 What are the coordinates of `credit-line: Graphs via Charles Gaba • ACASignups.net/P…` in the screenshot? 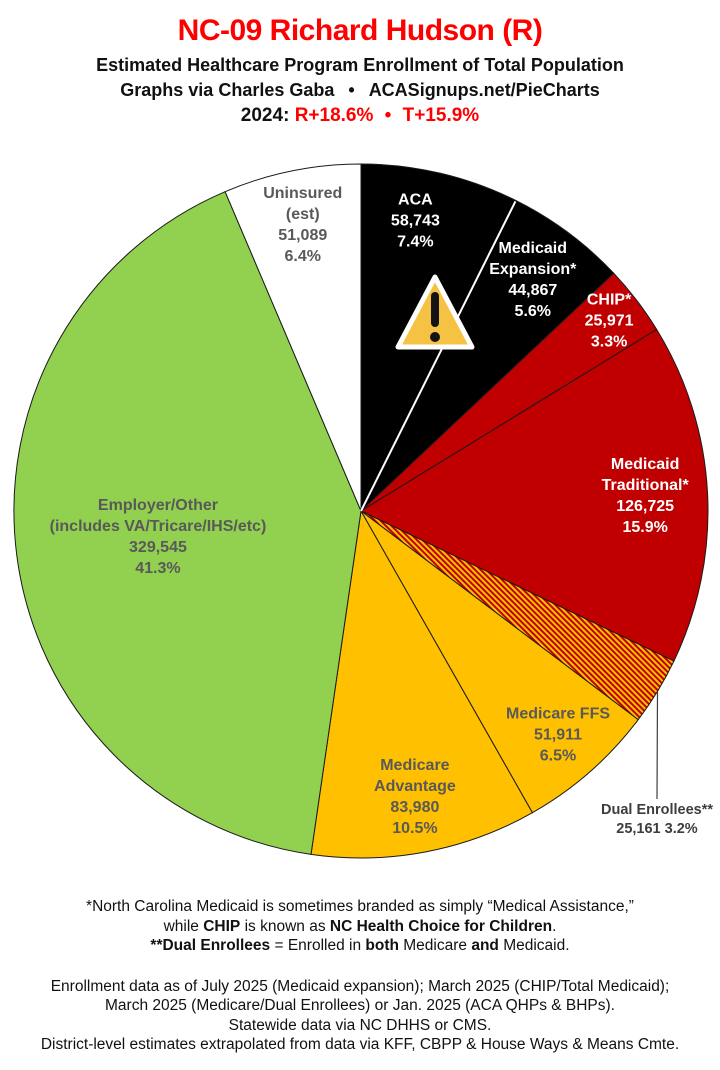 It's located at (360, 90).